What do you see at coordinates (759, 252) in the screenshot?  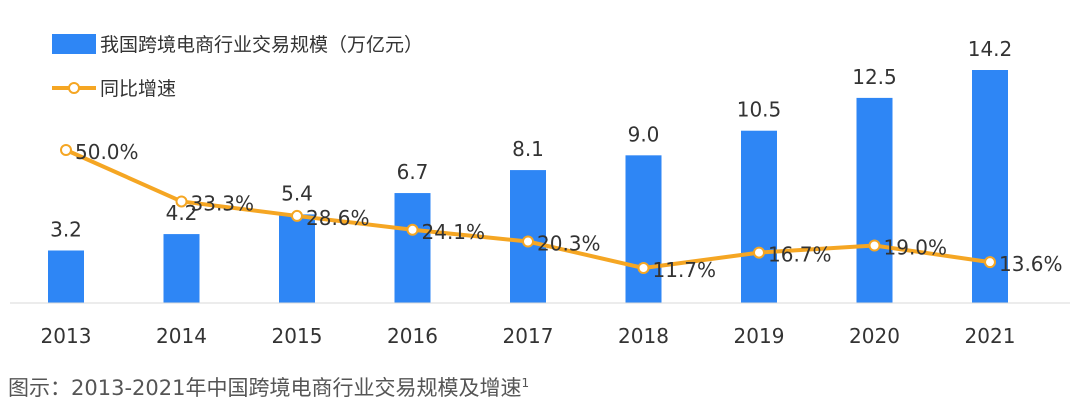 I see `growth-point-2019` at bounding box center [759, 252].